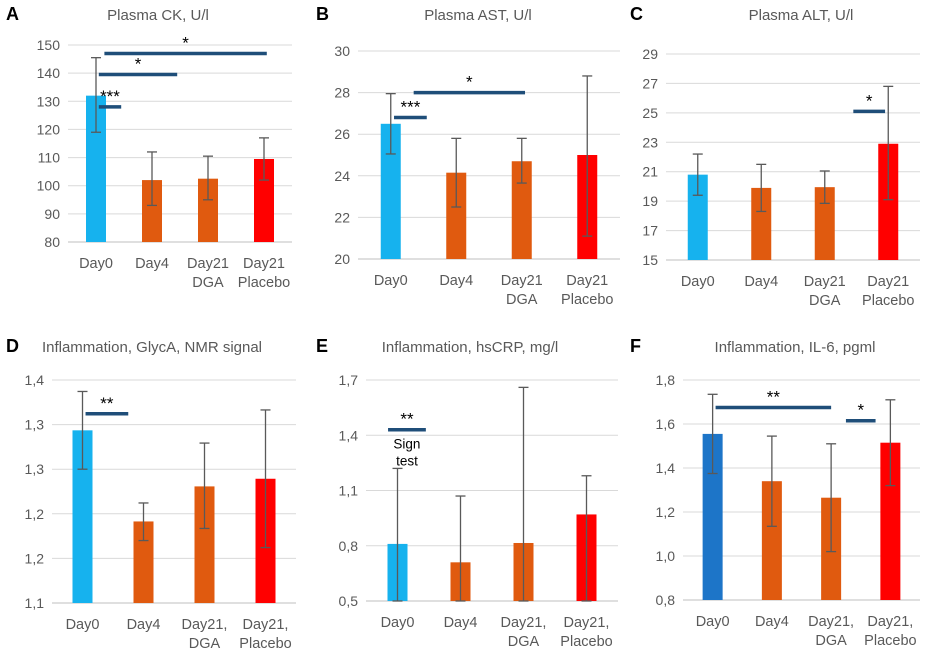  Describe the element at coordinates (406, 444) in the screenshot. I see `significance-note: Sign` at that location.